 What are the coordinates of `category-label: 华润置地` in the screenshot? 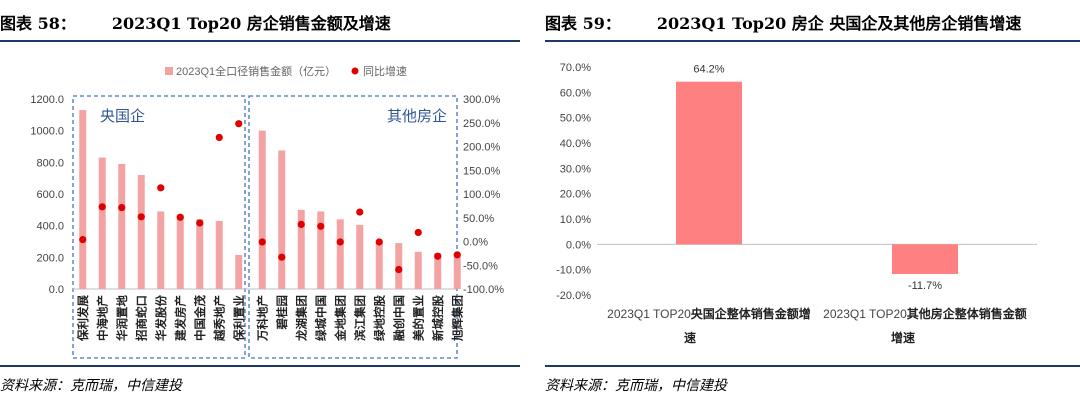 It's located at (122, 318).